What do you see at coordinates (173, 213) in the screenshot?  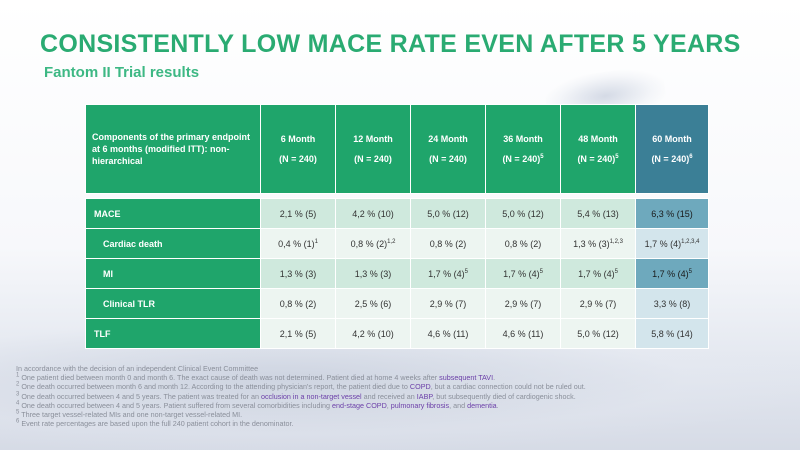 I see `row-label: MACE` at bounding box center [173, 213].